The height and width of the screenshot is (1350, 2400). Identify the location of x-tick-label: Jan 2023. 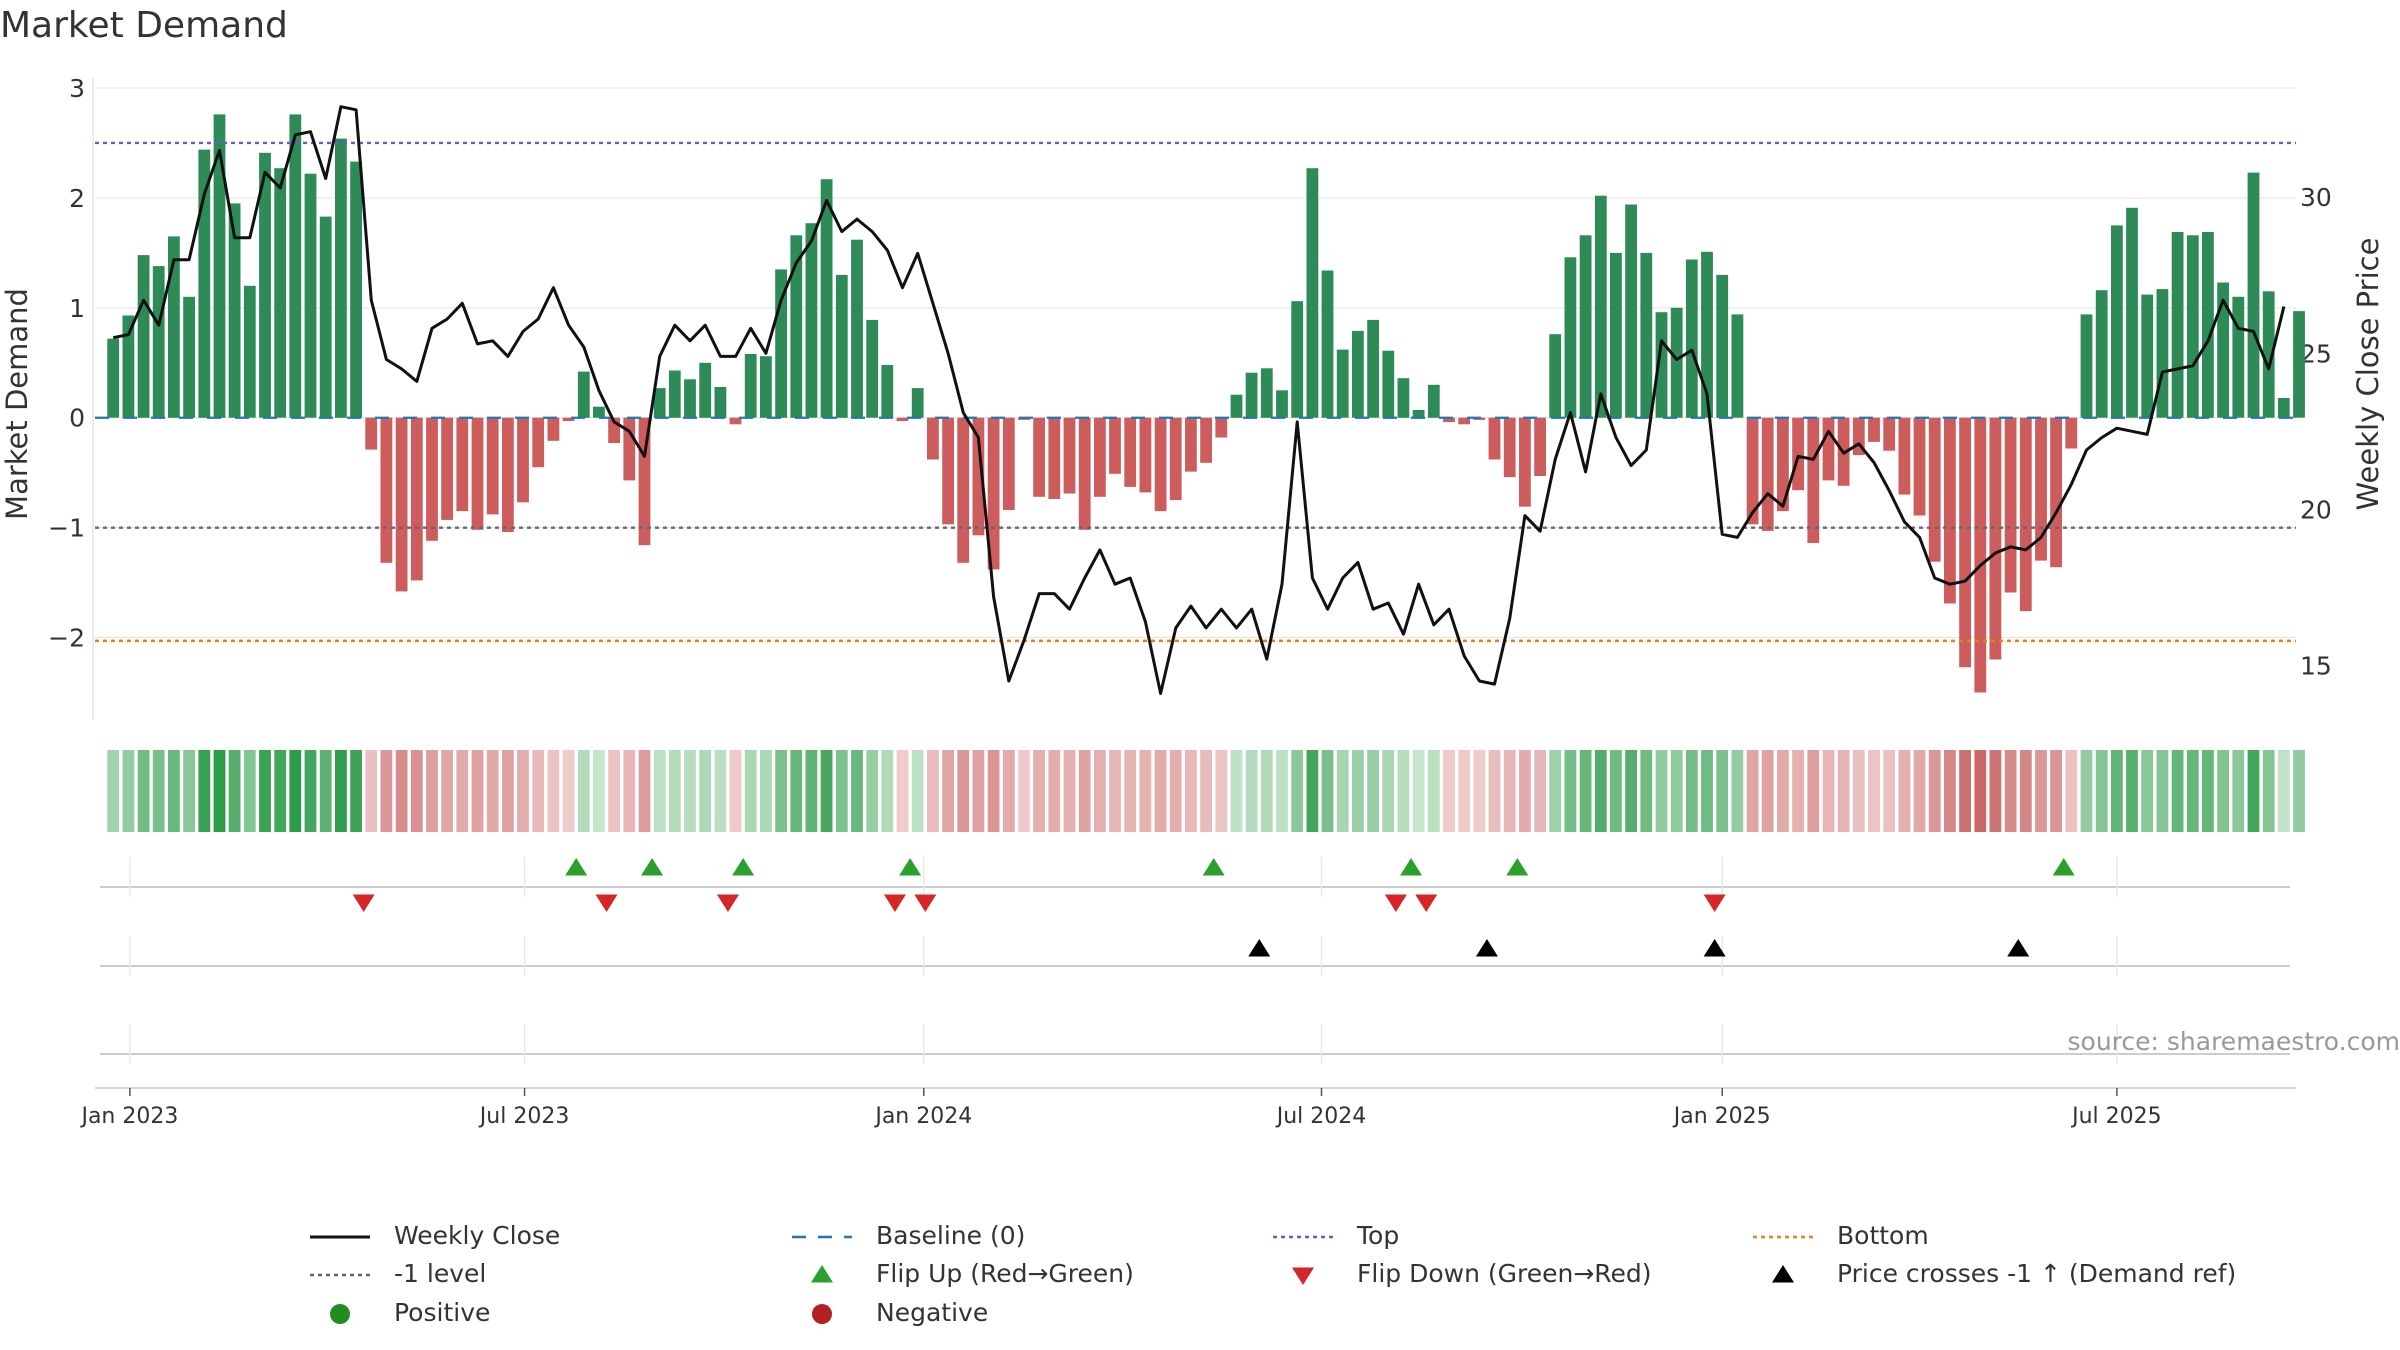
(128, 1116).